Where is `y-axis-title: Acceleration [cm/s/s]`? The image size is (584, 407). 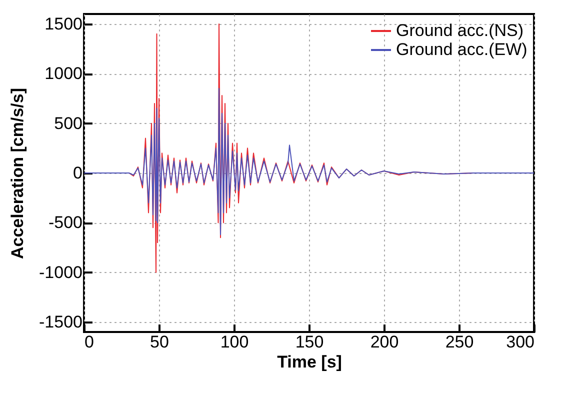
y-axis-title: Acceleration [cm/s/s] is located at coordinates (18, 174).